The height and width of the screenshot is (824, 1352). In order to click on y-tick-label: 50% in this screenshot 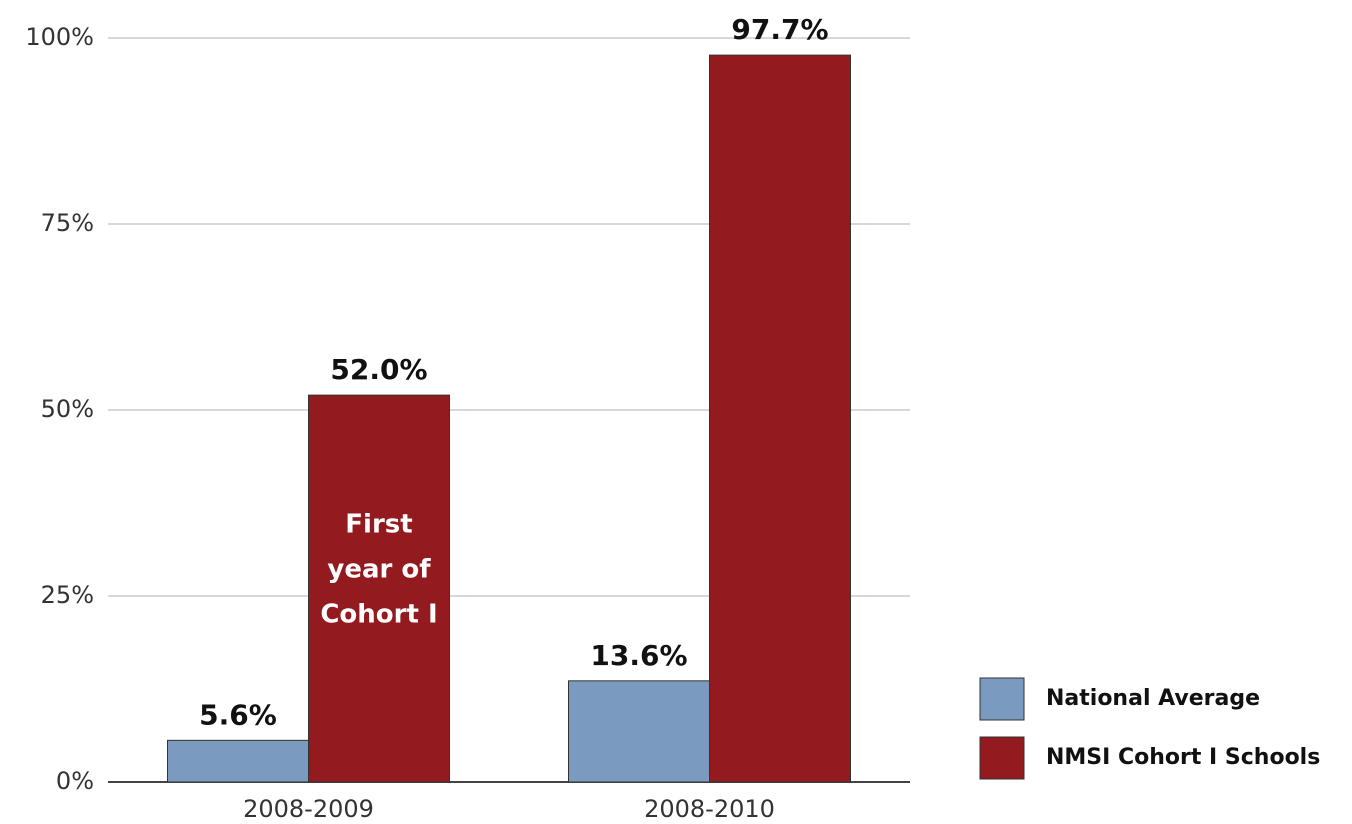, I will do `click(67, 409)`.